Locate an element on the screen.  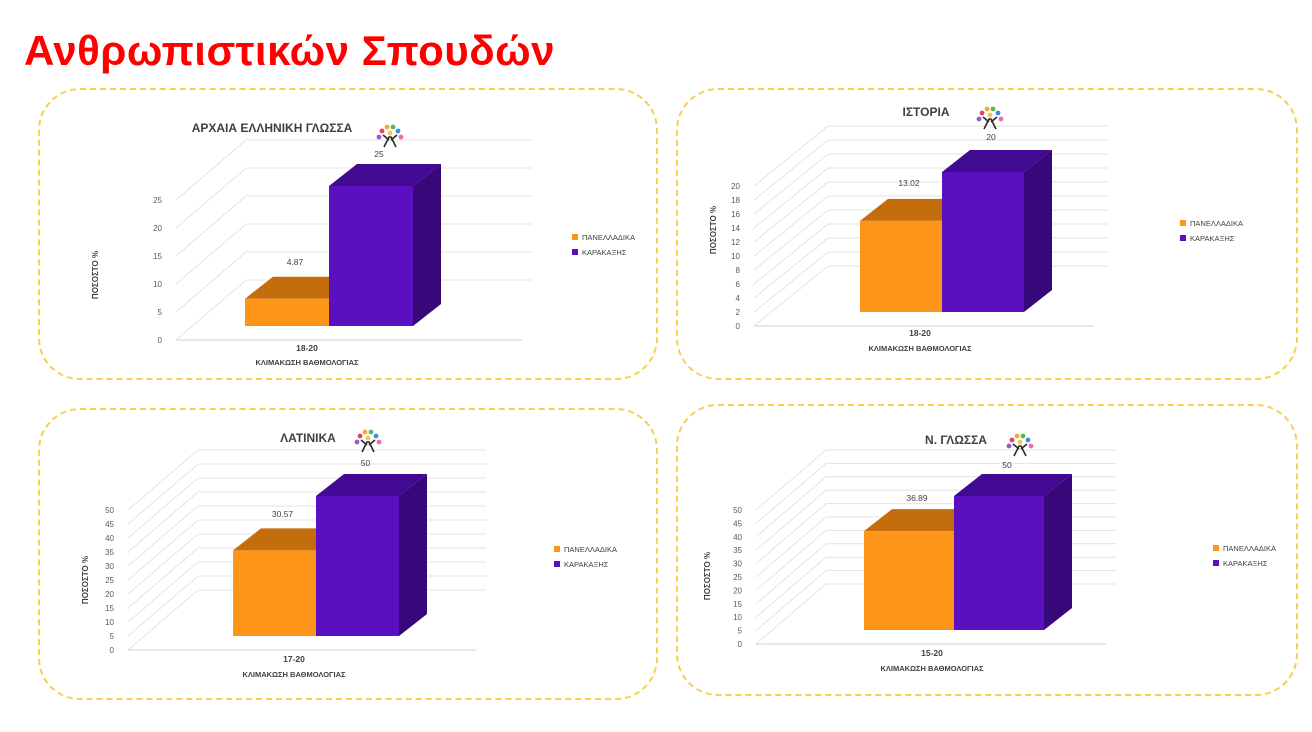
latin-ytick-label: 10 is located at coordinates (109, 622).